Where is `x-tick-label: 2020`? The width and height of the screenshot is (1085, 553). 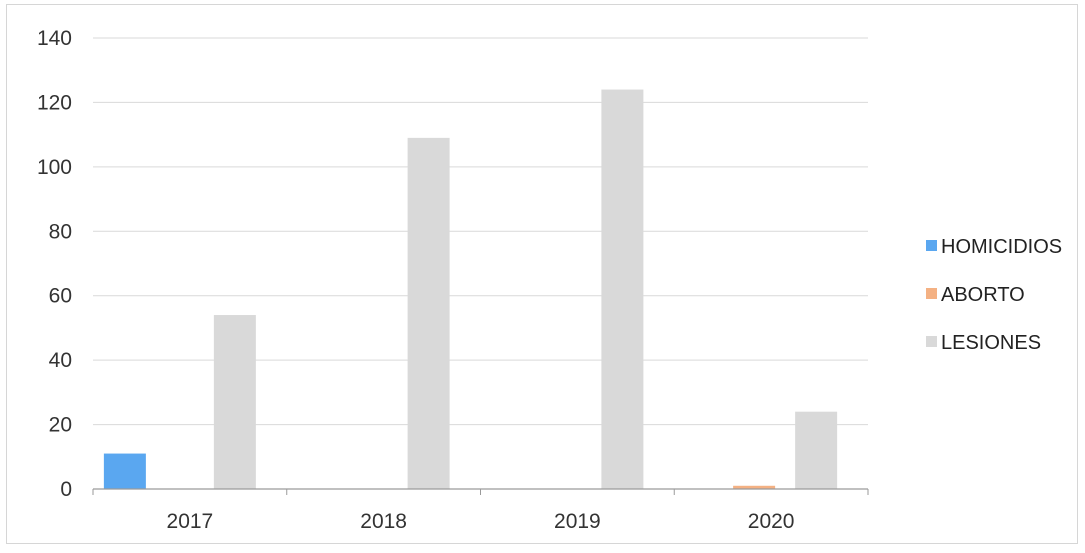 x-tick-label: 2020 is located at coordinates (771, 521).